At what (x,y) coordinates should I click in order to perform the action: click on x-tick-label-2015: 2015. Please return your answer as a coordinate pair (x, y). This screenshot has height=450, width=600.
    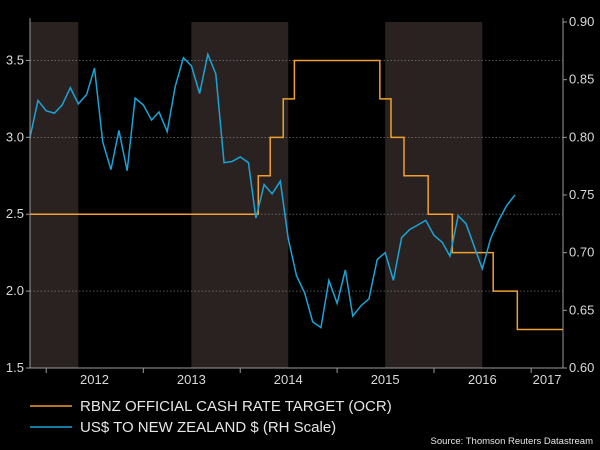
    Looking at the image, I should click on (385, 379).